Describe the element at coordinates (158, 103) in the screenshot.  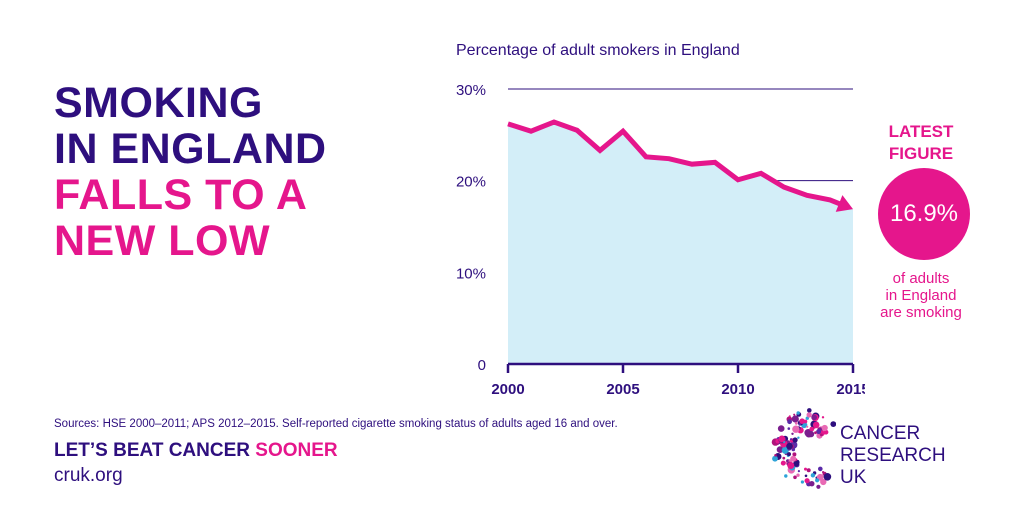
I see `headline-line-1: SMOKING` at that location.